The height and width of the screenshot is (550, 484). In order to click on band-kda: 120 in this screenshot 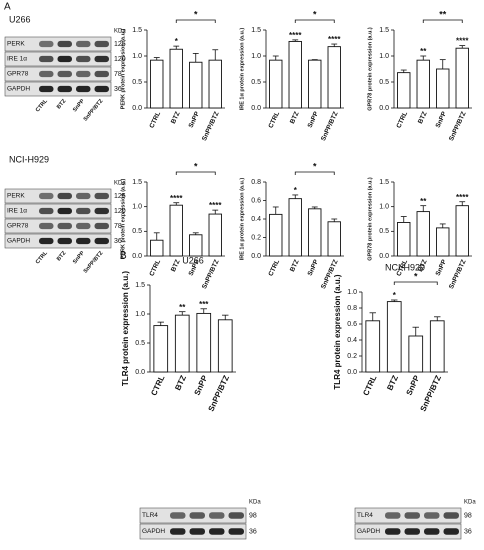, I will do `click(120, 59)`.